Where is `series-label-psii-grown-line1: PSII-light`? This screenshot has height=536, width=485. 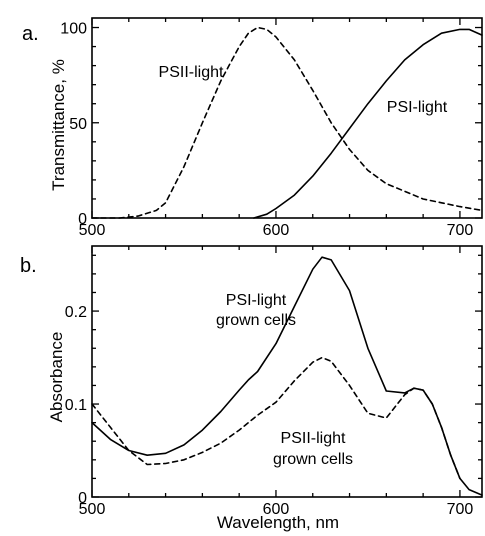
series-label-psii-grown-line1: PSII-light is located at coordinates (313, 438).